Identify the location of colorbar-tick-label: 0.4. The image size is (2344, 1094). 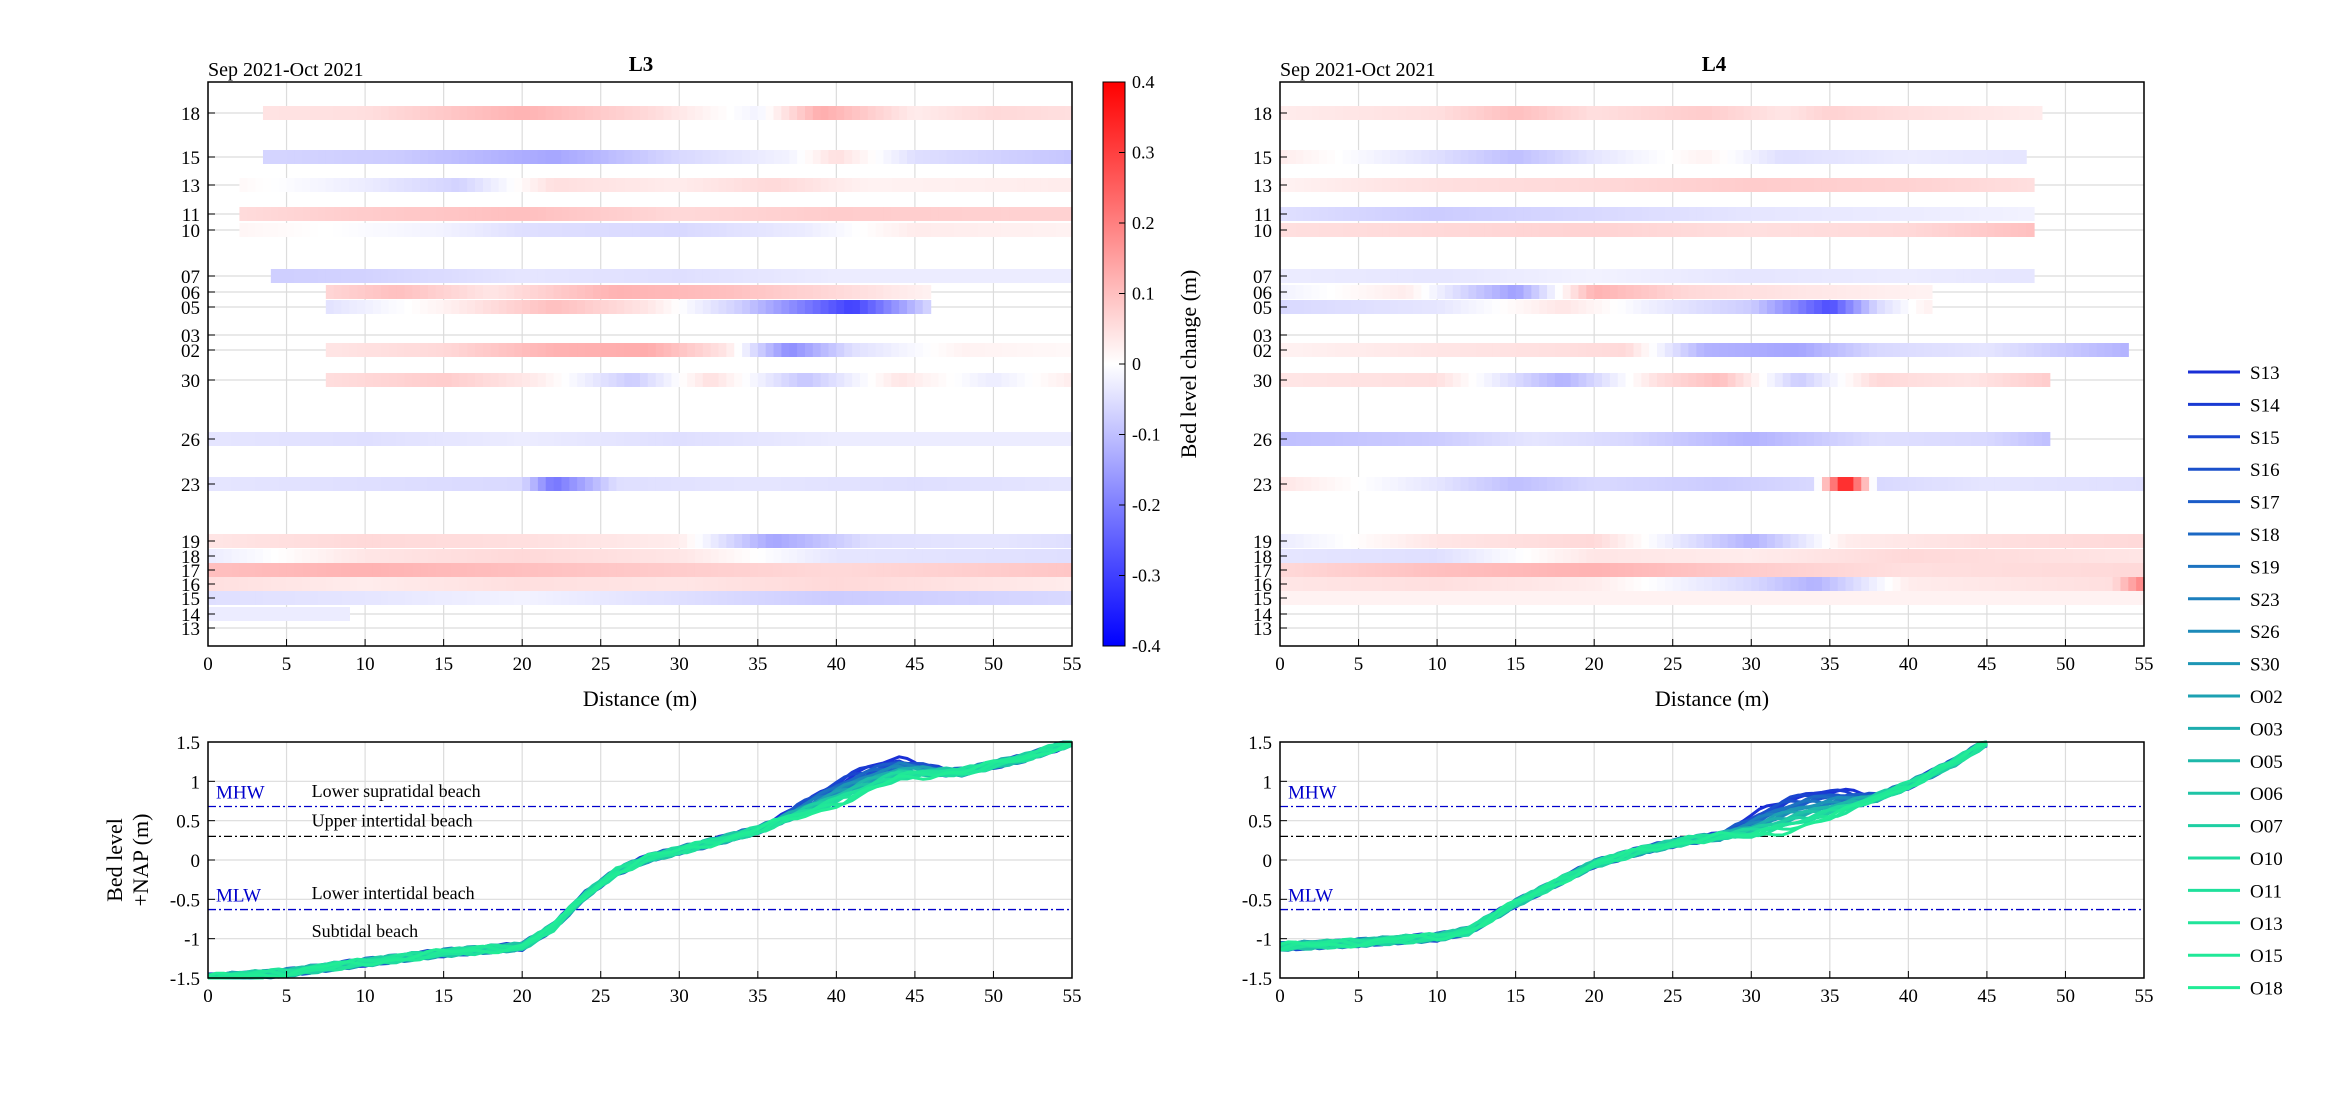
(1143, 82).